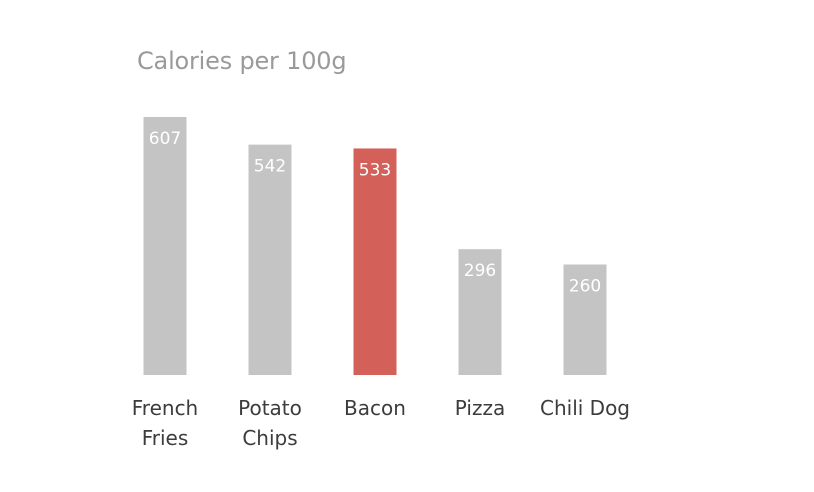 The image size is (814, 492). What do you see at coordinates (270, 423) in the screenshot?
I see `category-label-1: Potato Chips` at bounding box center [270, 423].